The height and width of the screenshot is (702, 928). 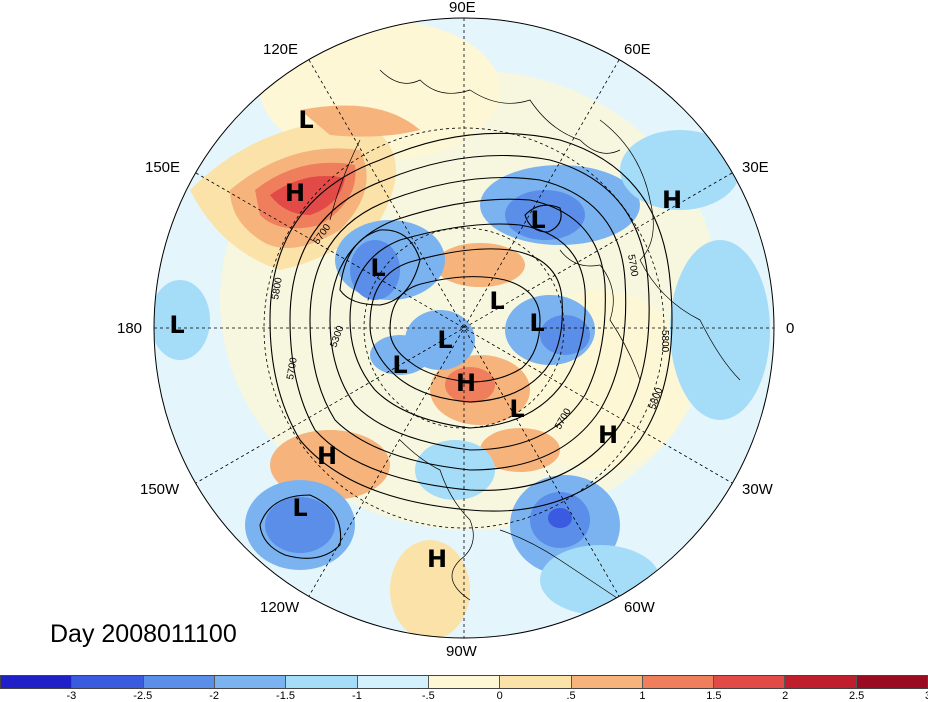 What do you see at coordinates (428, 696) in the screenshot?
I see `colorbar-tick-label: -.5` at bounding box center [428, 696].